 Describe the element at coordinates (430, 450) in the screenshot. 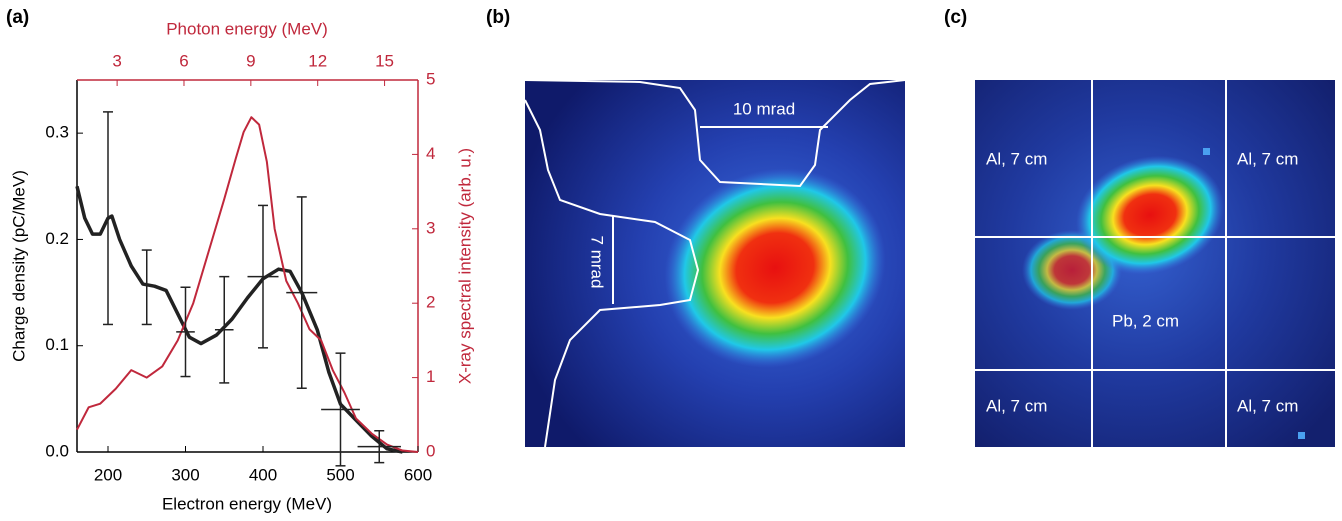

I see `y2-tick-label: 0` at that location.